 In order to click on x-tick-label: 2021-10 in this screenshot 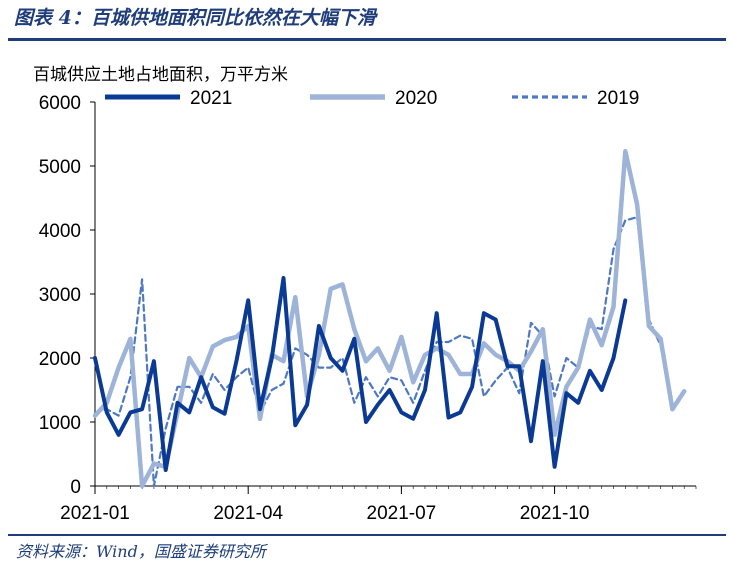, I will do `click(555, 513)`.